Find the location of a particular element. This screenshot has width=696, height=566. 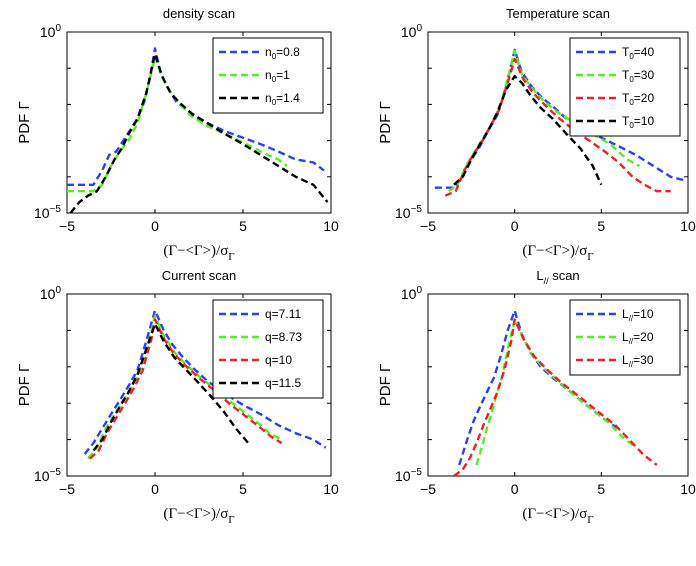

chart-title: L// scan is located at coordinates (557, 277).